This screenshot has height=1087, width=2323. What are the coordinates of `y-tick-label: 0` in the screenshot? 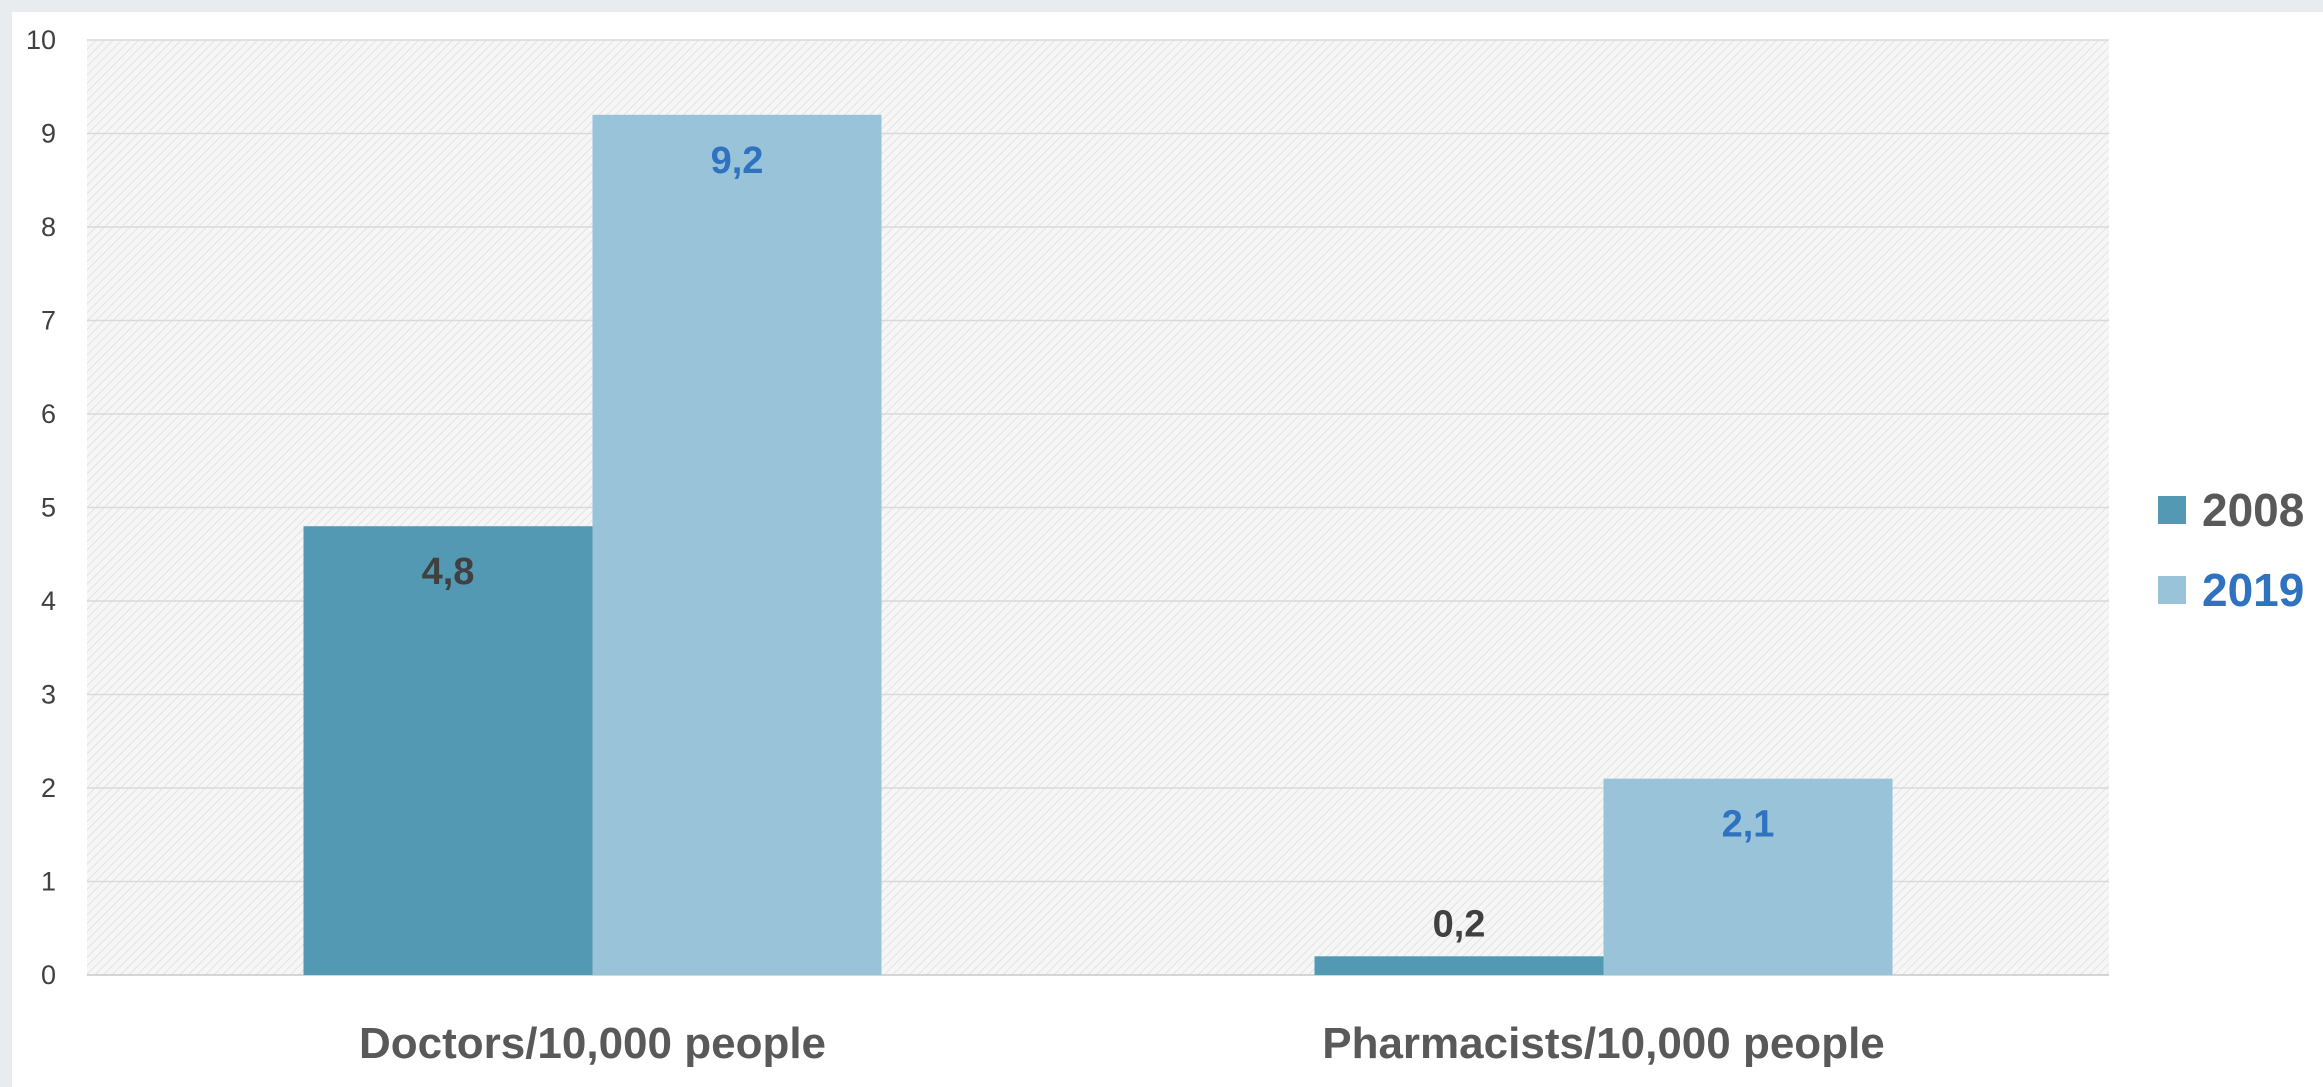 It's located at (48, 975).